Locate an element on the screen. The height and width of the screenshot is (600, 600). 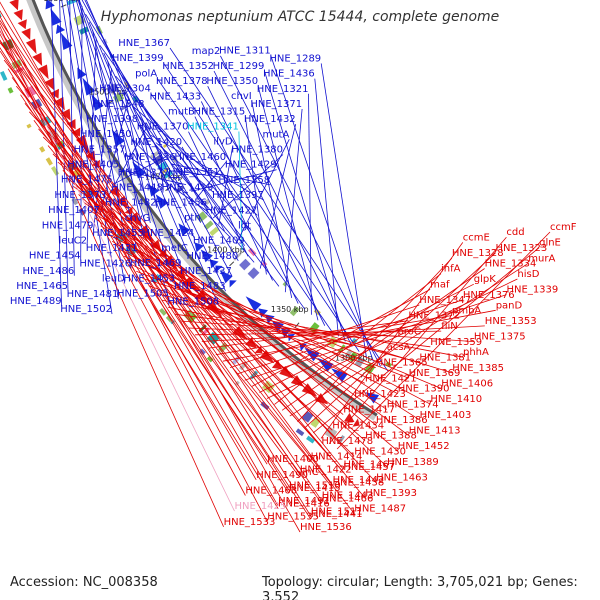
gene-label: HNE_1511 is located at coordinates (337, 511).